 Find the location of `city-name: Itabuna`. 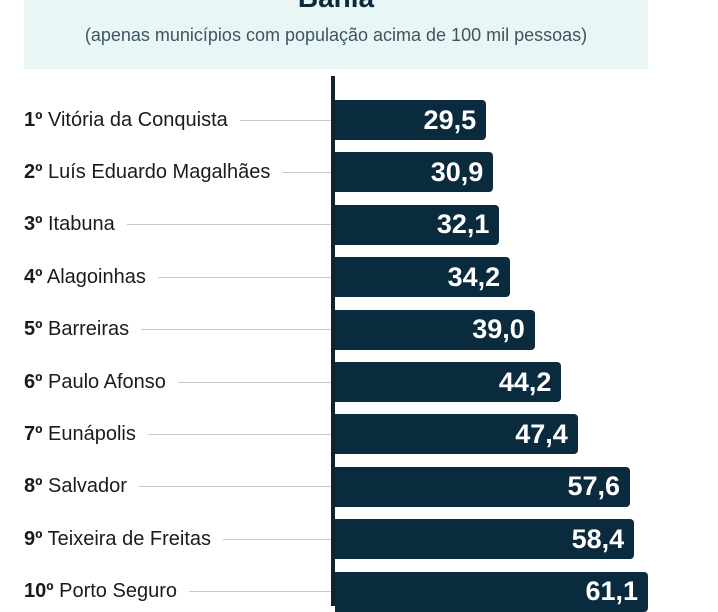

city-name: Itabuna is located at coordinates (81, 224).